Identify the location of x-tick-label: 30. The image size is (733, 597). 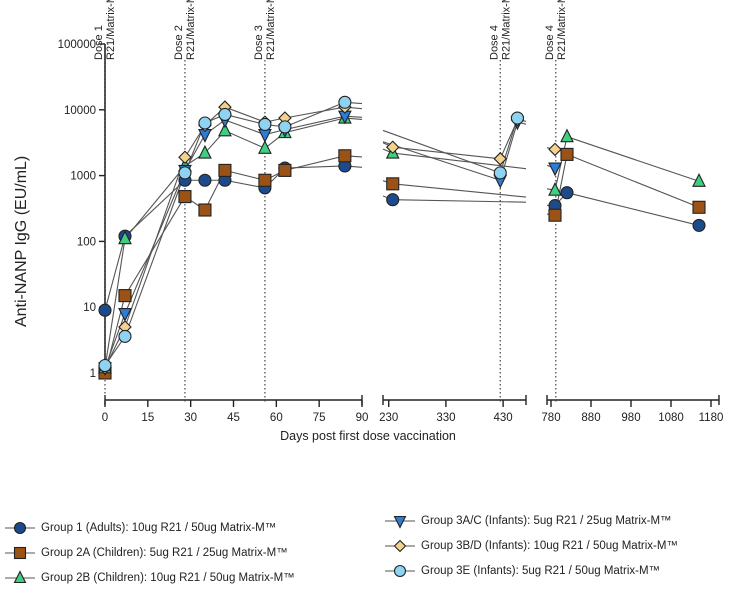
(190, 418).